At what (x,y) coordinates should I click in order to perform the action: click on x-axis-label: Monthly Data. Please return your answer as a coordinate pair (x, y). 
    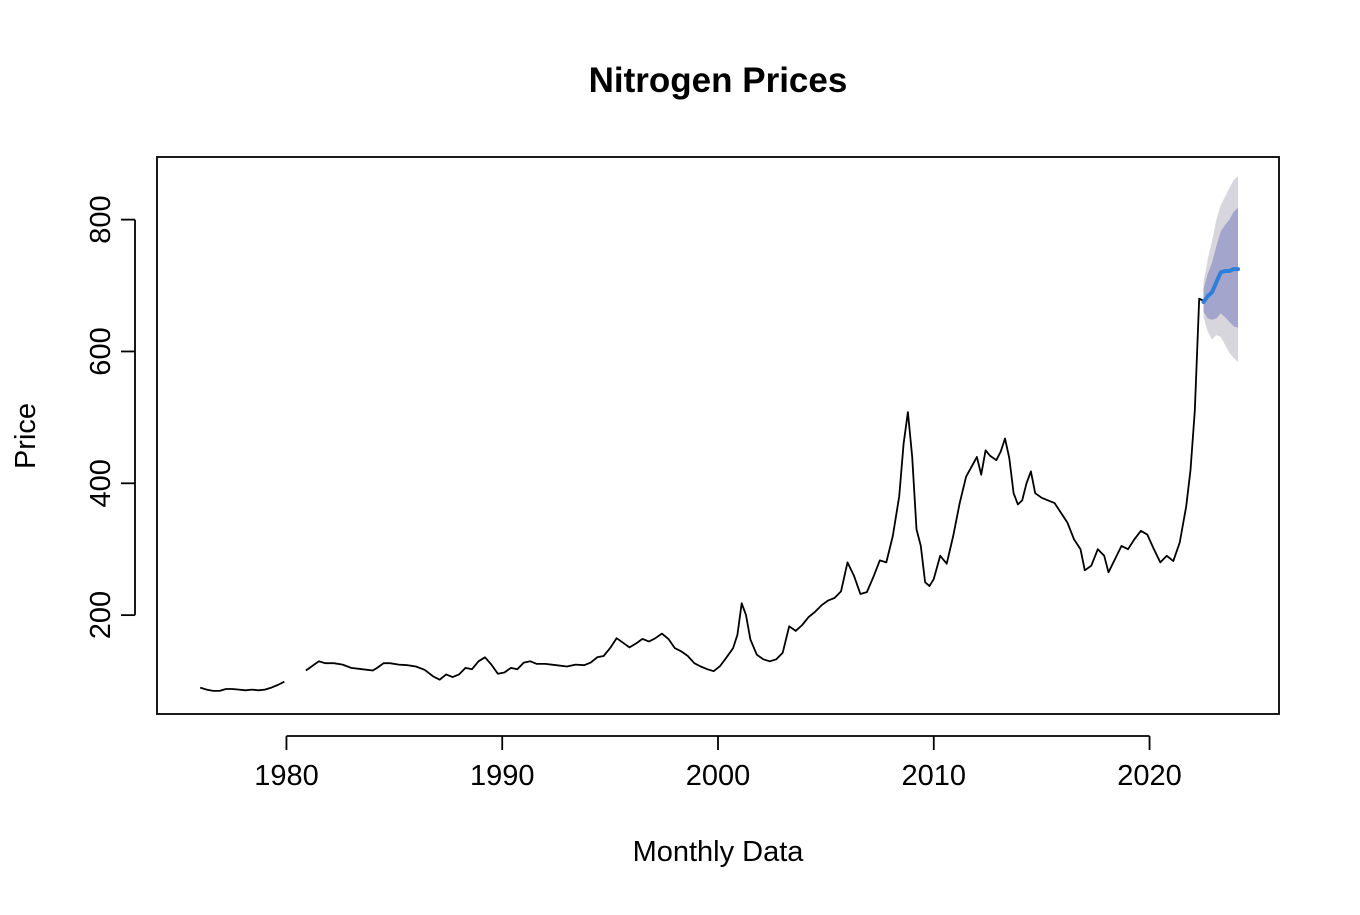
    Looking at the image, I should click on (719, 852).